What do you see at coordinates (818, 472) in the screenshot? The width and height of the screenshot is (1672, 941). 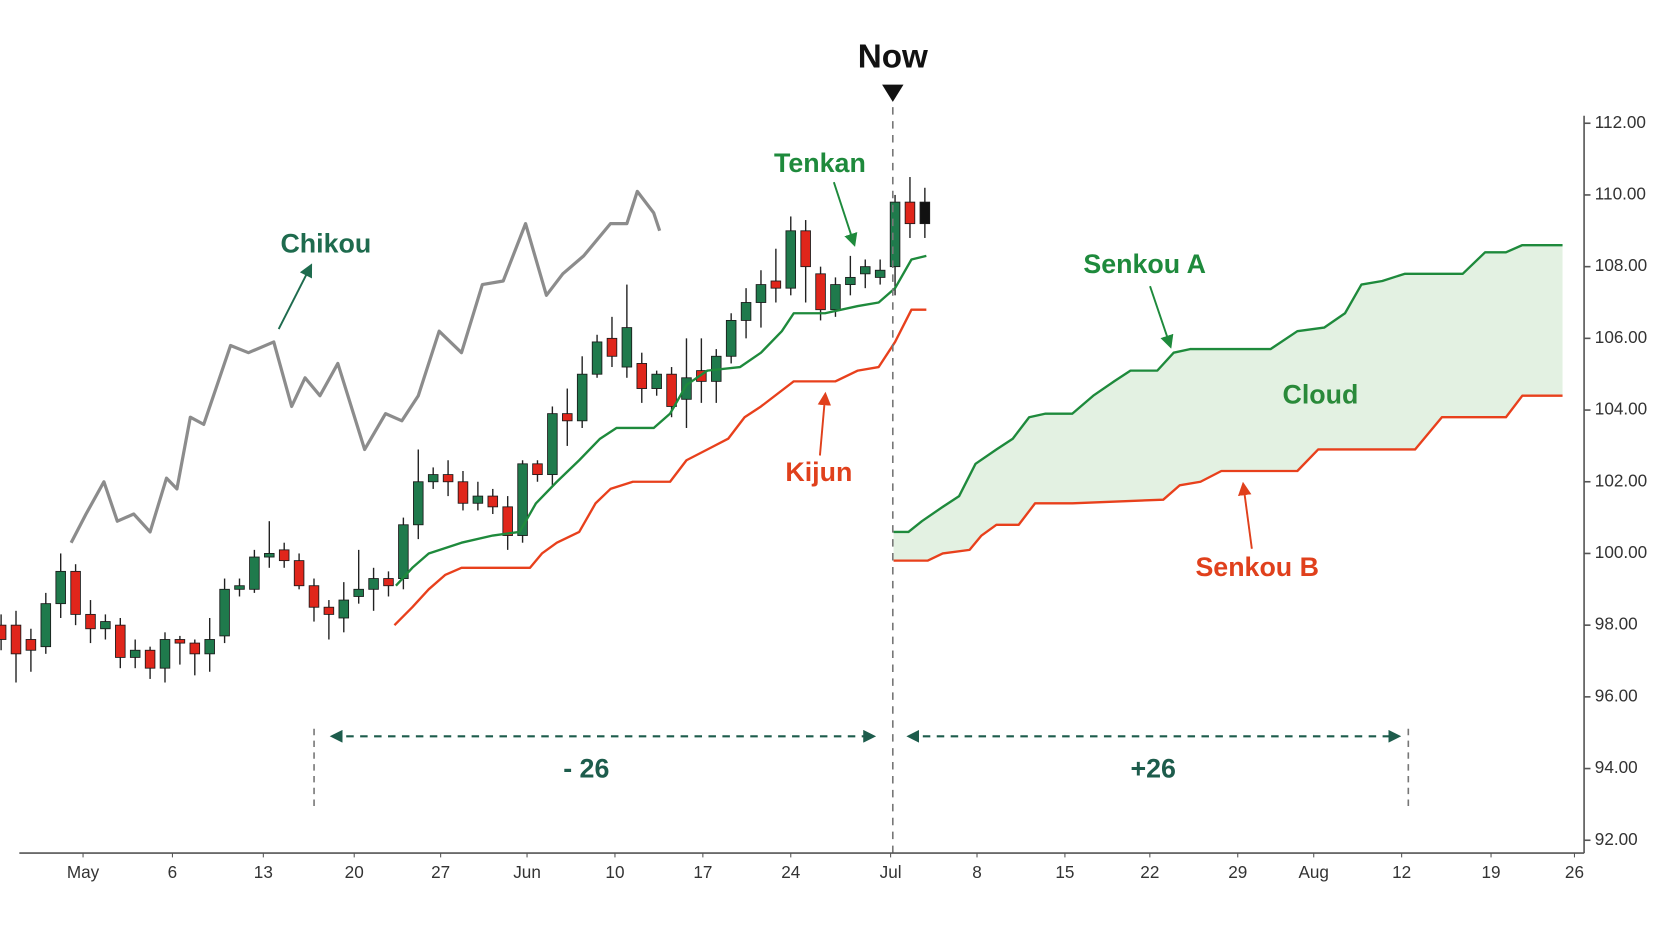 I see `series-label: Kijun` at bounding box center [818, 472].